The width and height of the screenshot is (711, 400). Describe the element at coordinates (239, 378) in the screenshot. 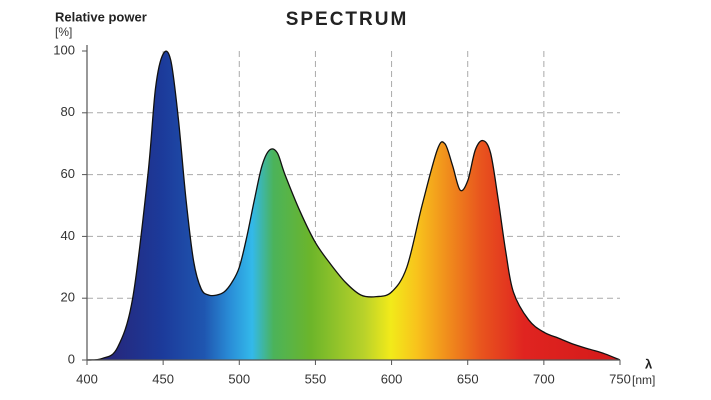

I see `x-tick-label: 500` at that location.